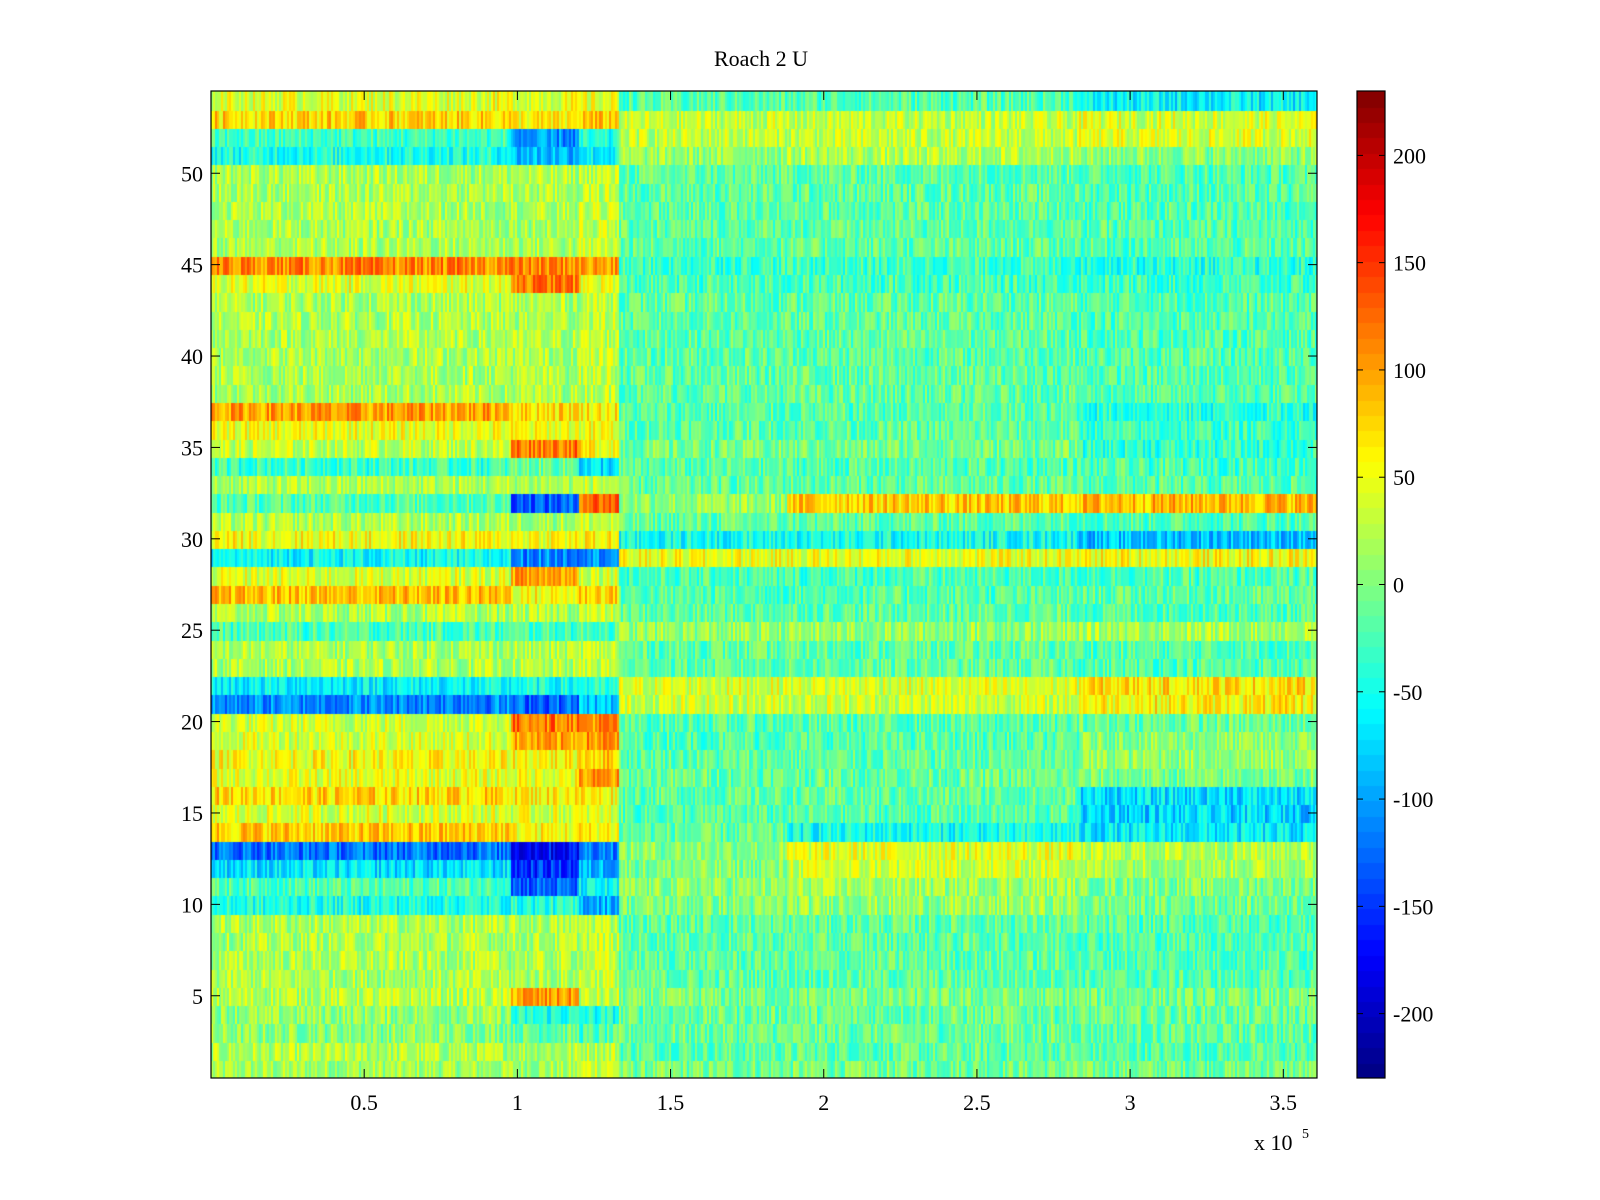 The image size is (1600, 1200). I want to click on x-tick-label: 3, so click(1130, 1102).